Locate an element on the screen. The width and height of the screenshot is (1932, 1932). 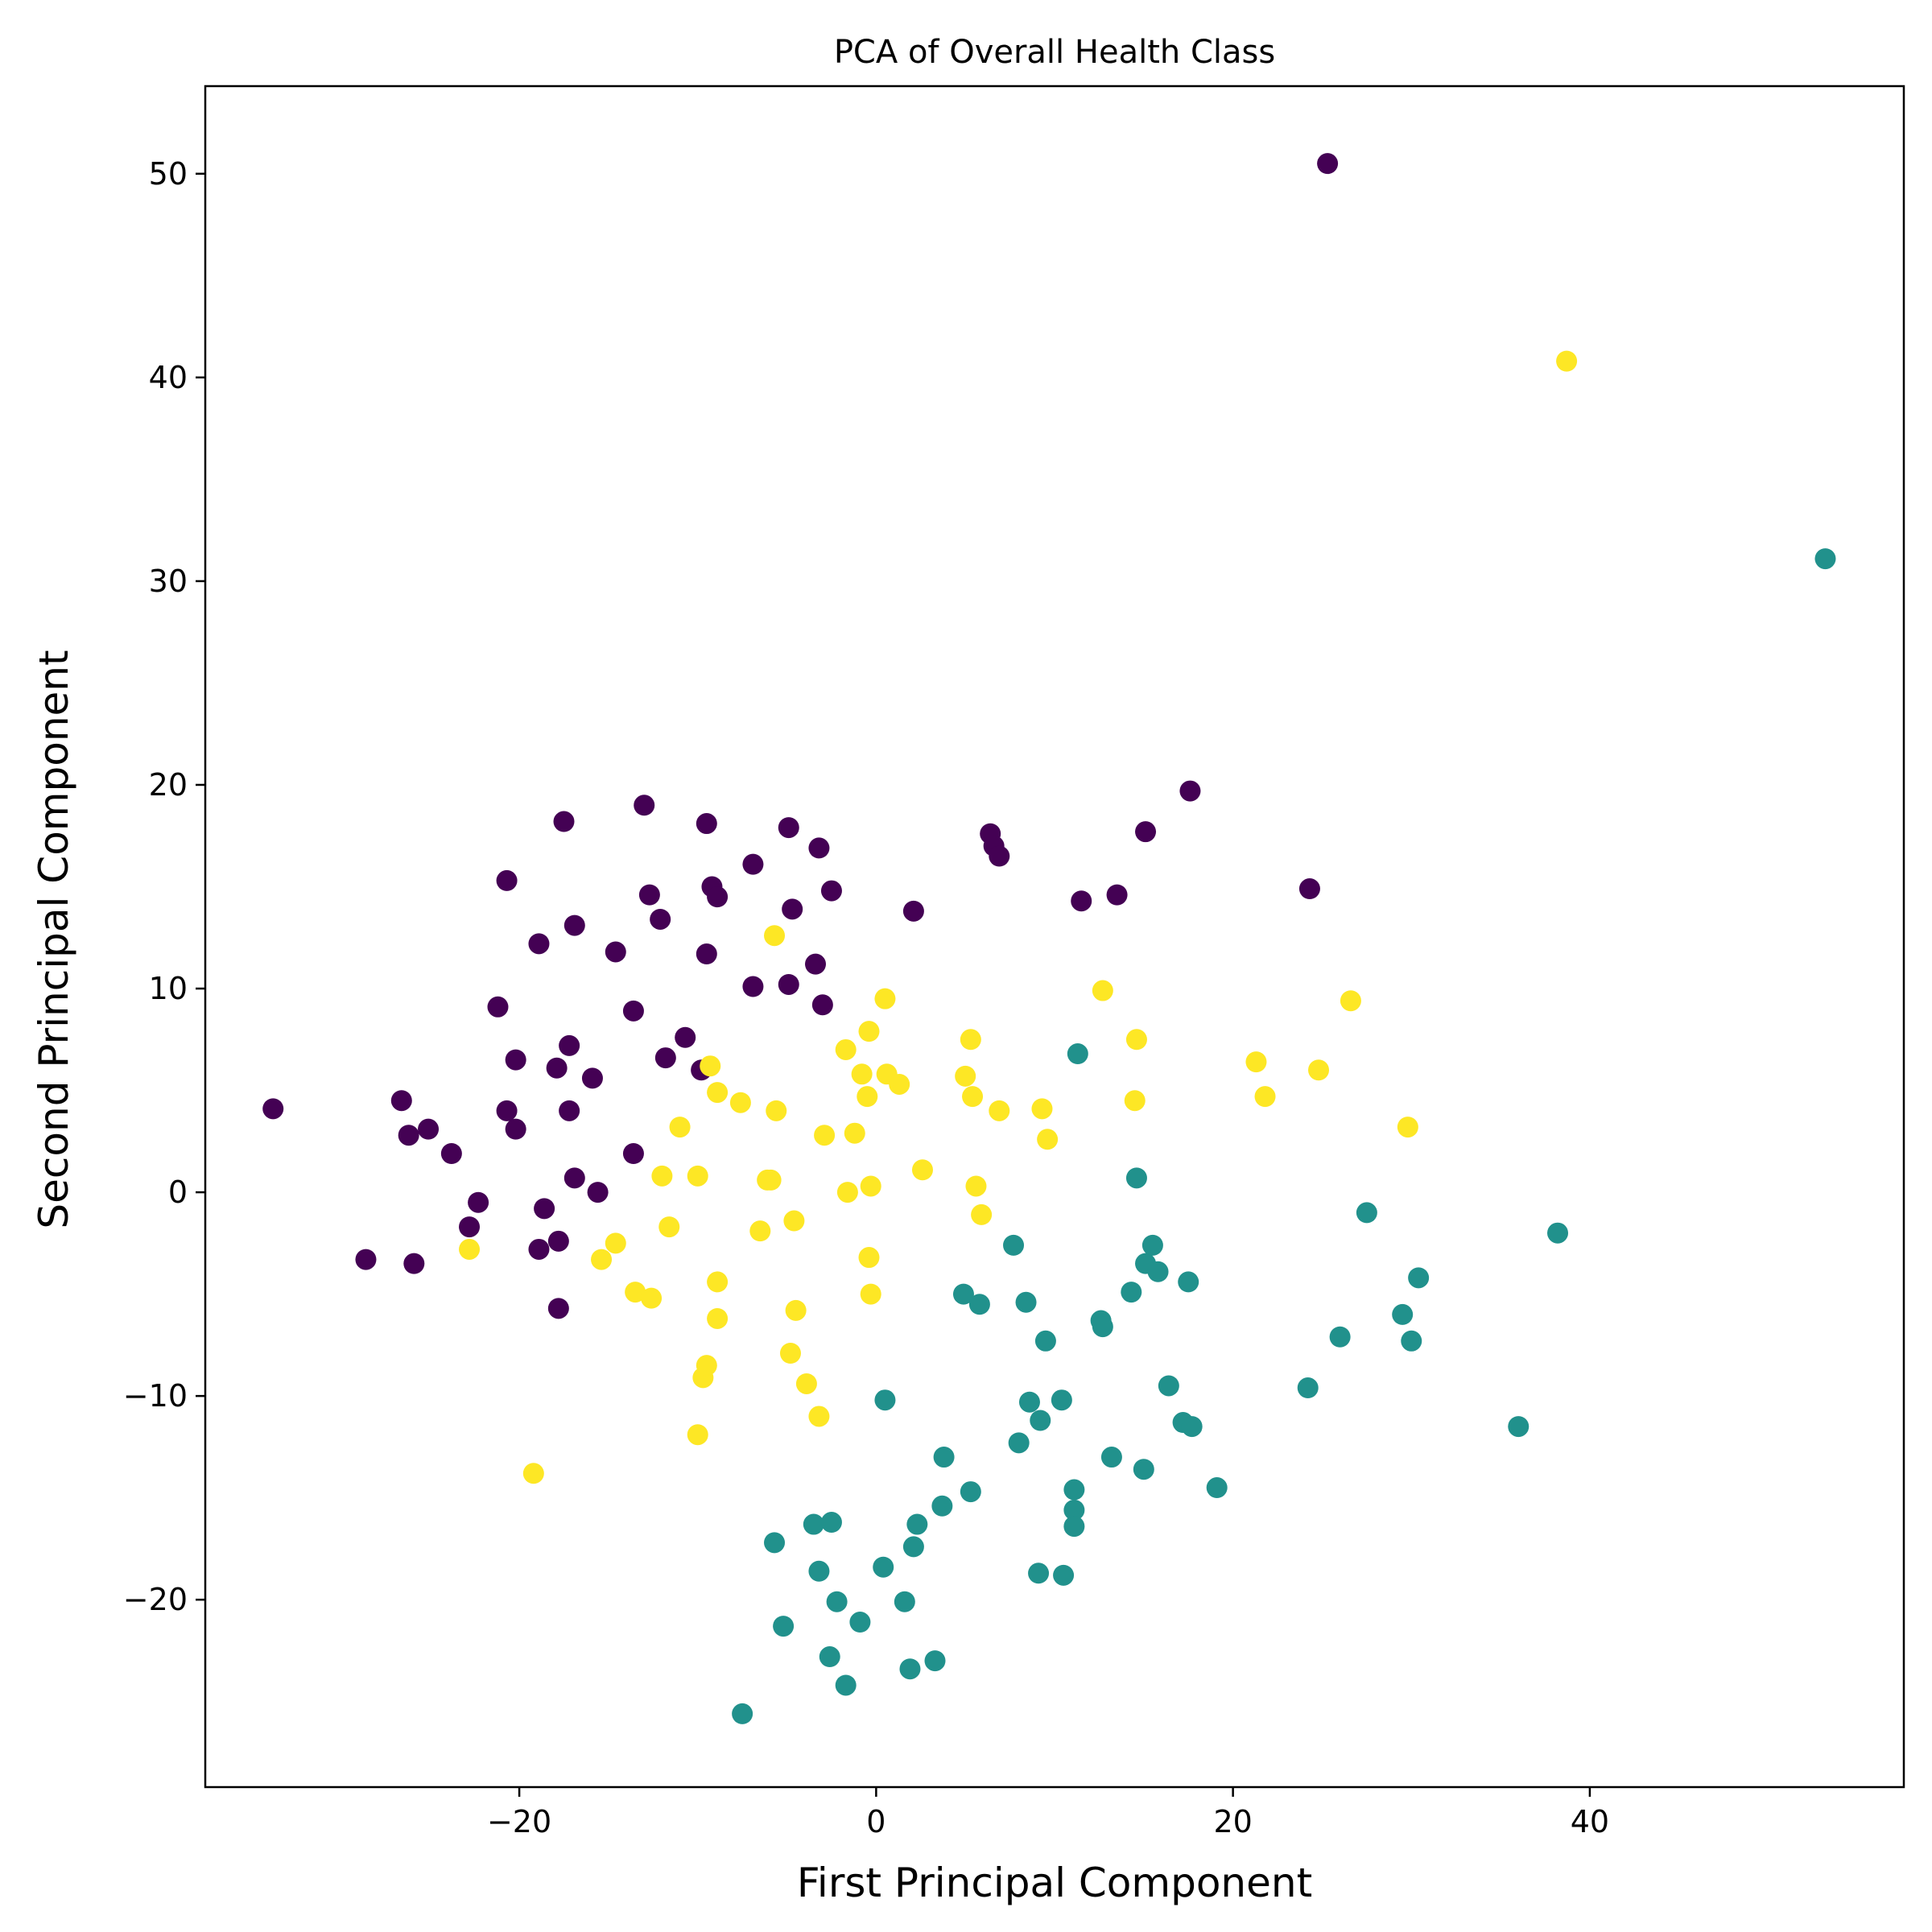
x-tick-label: 40 is located at coordinates (1590, 1821).